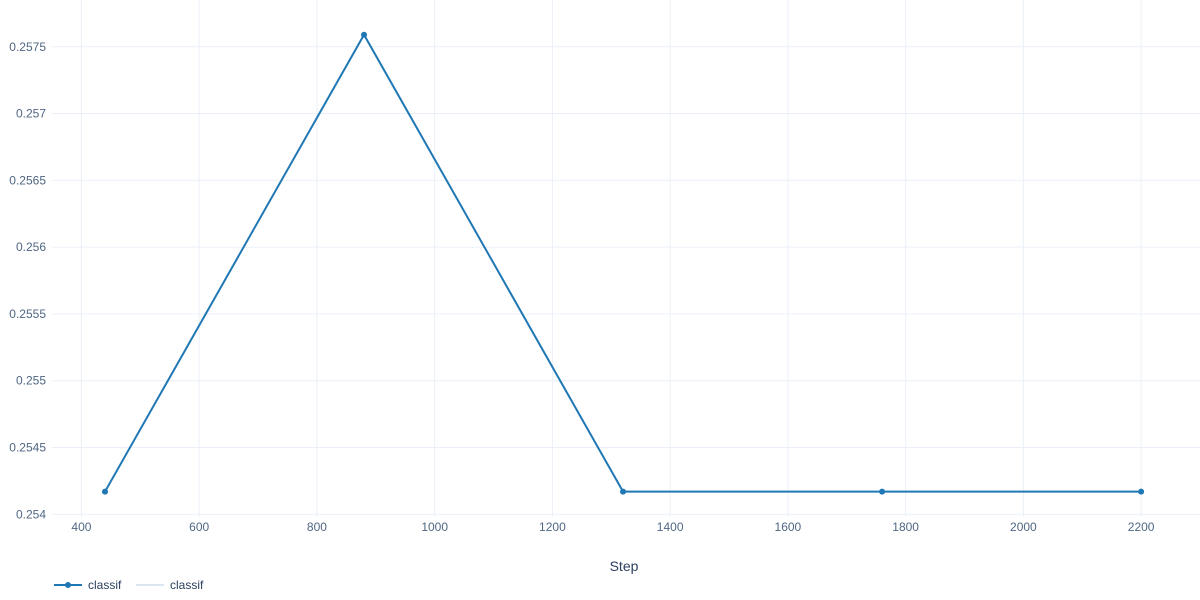 The image size is (1200, 600). What do you see at coordinates (31, 247) in the screenshot?
I see `y-tick-label: 0.256` at bounding box center [31, 247].